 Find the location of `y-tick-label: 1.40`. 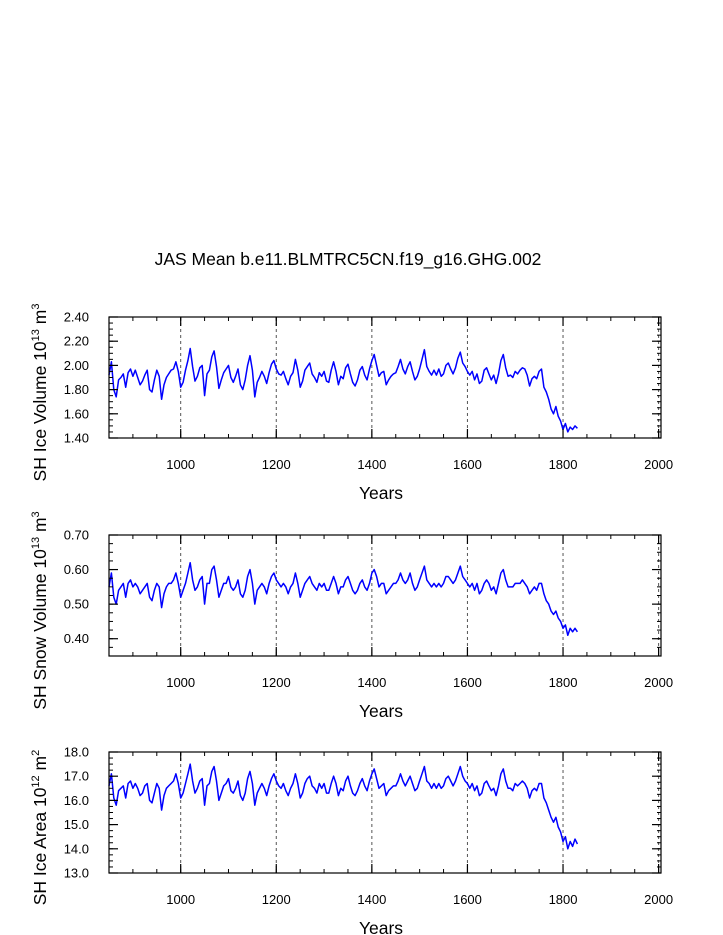

y-tick-label: 1.40 is located at coordinates (76, 438).